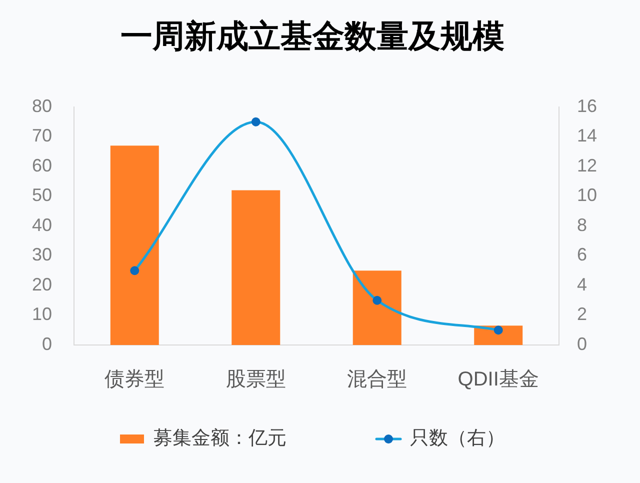  I want to click on y2-tick-label: 12, so click(587, 165).